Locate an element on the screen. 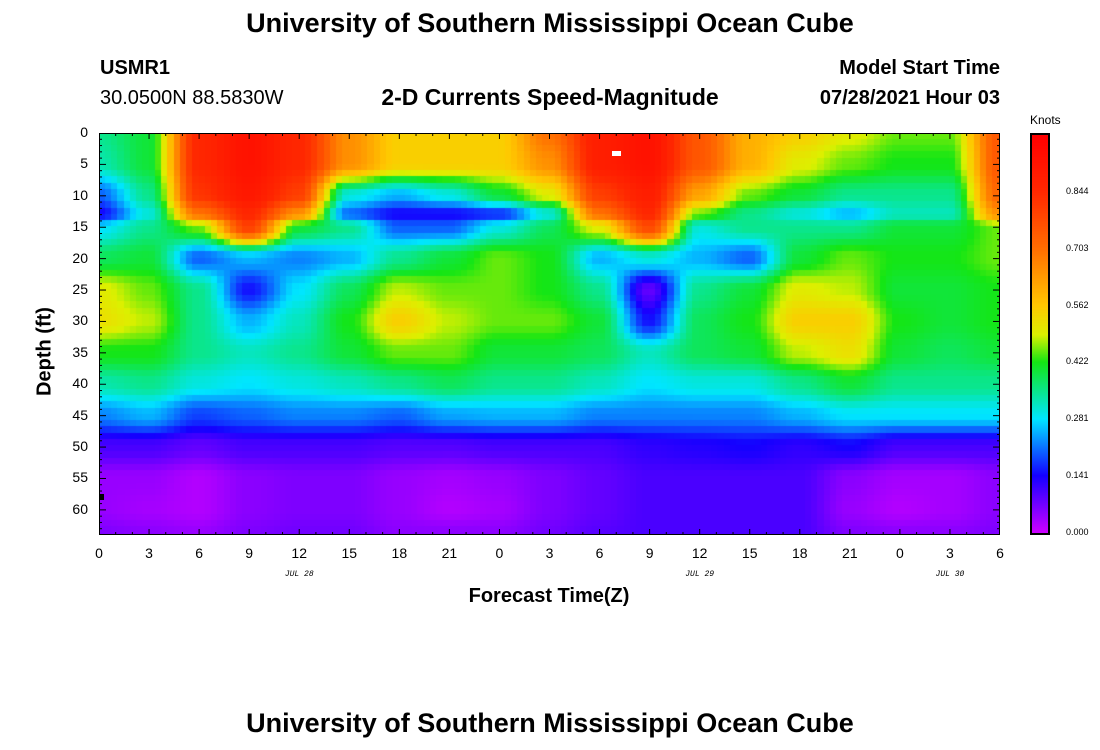 This screenshot has height=750, width=1100. colorbar is located at coordinates (1040, 334).